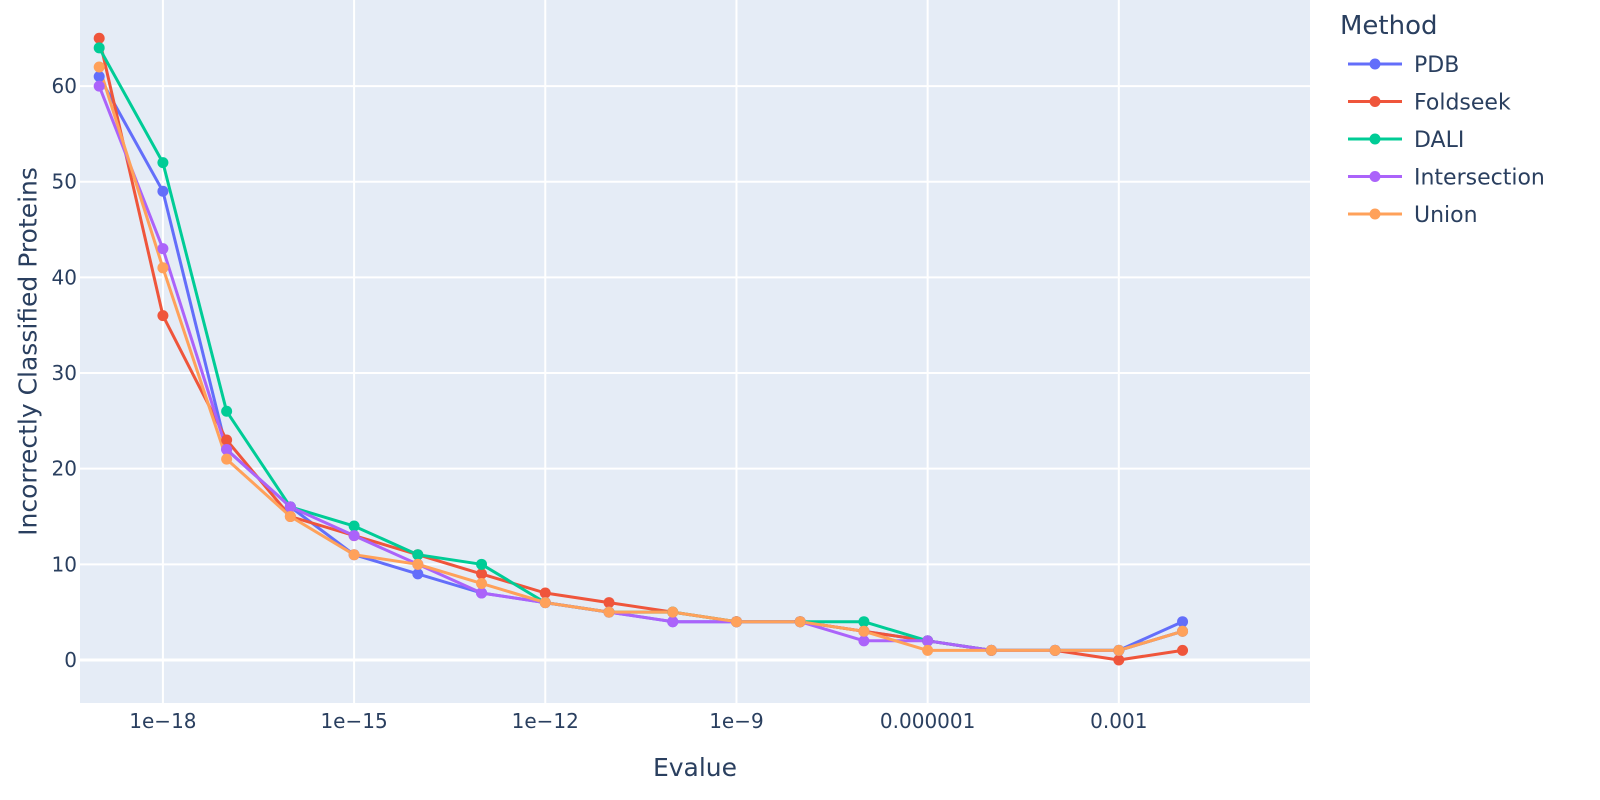 This screenshot has height=800, width=1600. What do you see at coordinates (1479, 178) in the screenshot?
I see `legend-label-intersection: Intersection` at bounding box center [1479, 178].